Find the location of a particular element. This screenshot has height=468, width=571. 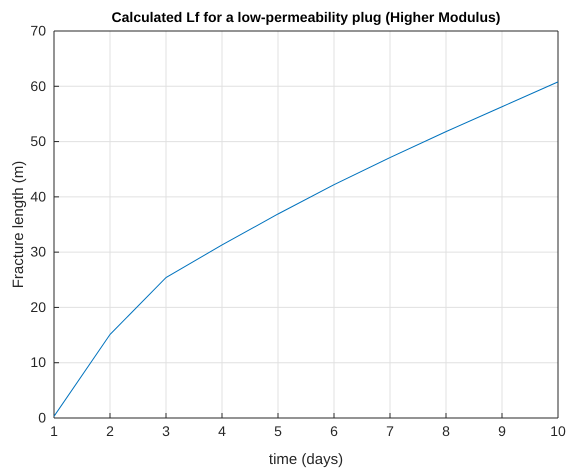

x-tick-label: 1 is located at coordinates (54, 430).